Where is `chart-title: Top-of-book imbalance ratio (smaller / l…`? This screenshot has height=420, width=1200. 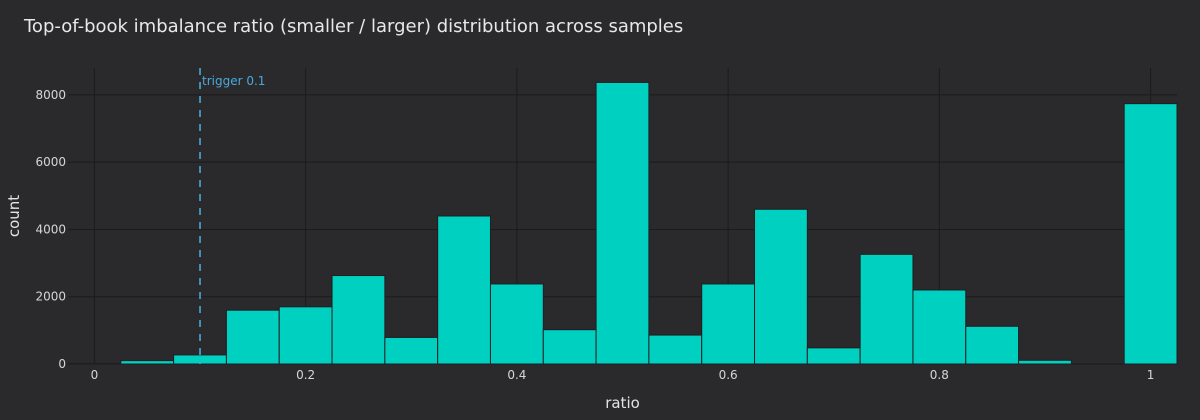 chart-title: Top-of-book imbalance ratio (smaller / l… is located at coordinates (354, 26).